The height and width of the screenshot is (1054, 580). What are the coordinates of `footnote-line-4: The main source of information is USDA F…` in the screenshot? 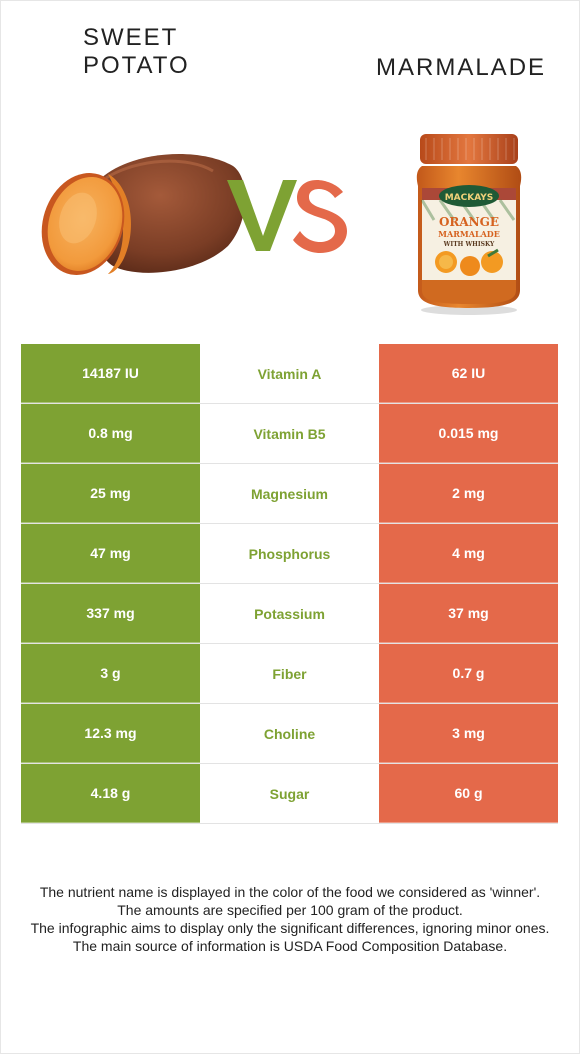 It's located at (290, 946).